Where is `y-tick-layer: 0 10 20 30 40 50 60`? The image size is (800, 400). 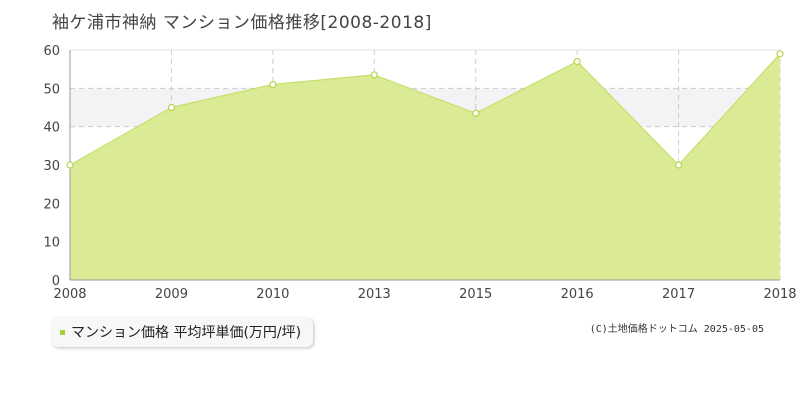 y-tick-layer: 0 10 20 30 40 50 60 is located at coordinates (51, 166).